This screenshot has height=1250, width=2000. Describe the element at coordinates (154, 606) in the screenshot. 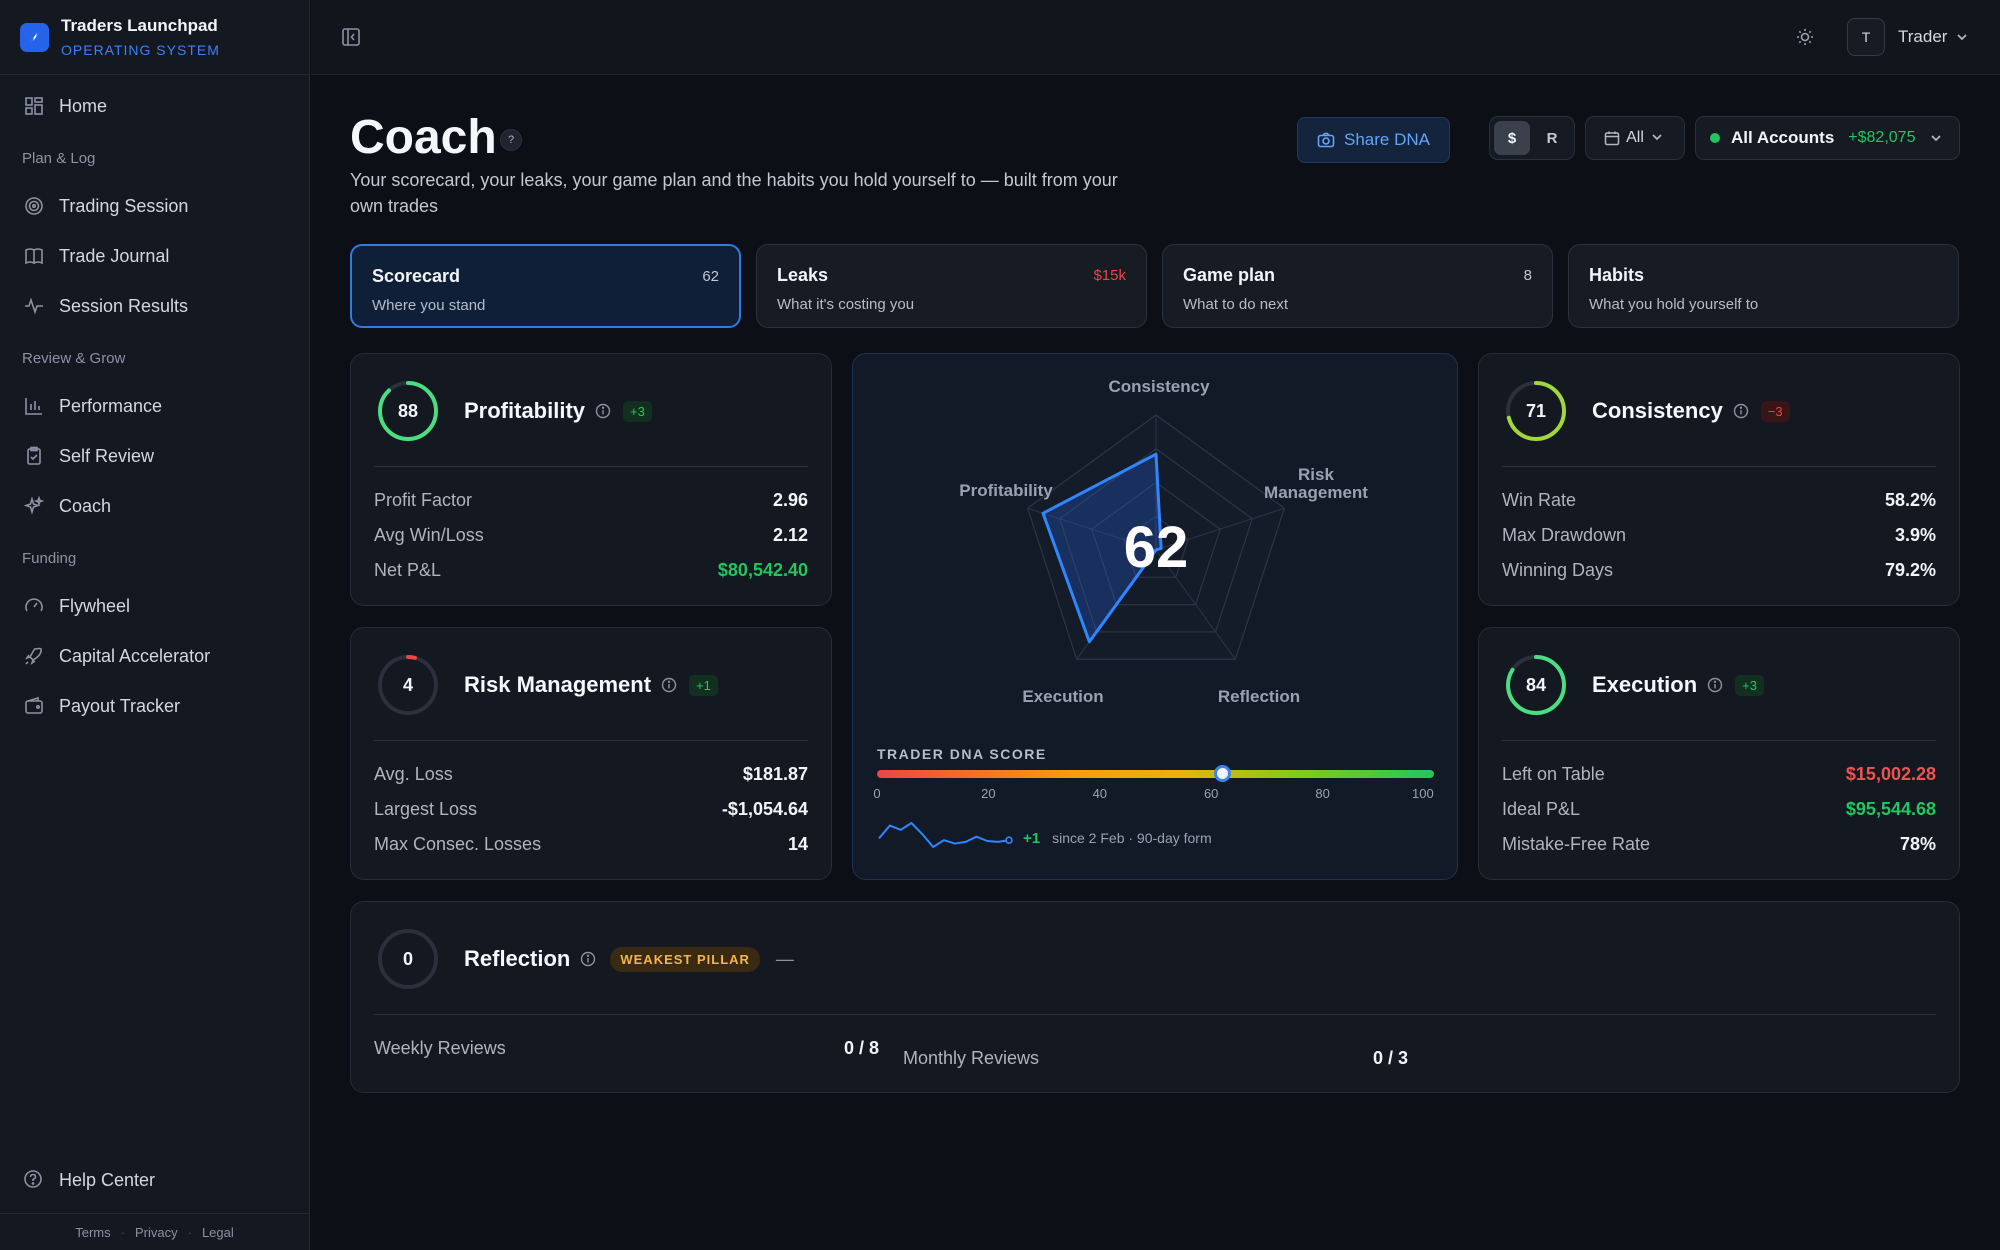

I see `sidebar-item-flywheel: Flywheel` at that location.